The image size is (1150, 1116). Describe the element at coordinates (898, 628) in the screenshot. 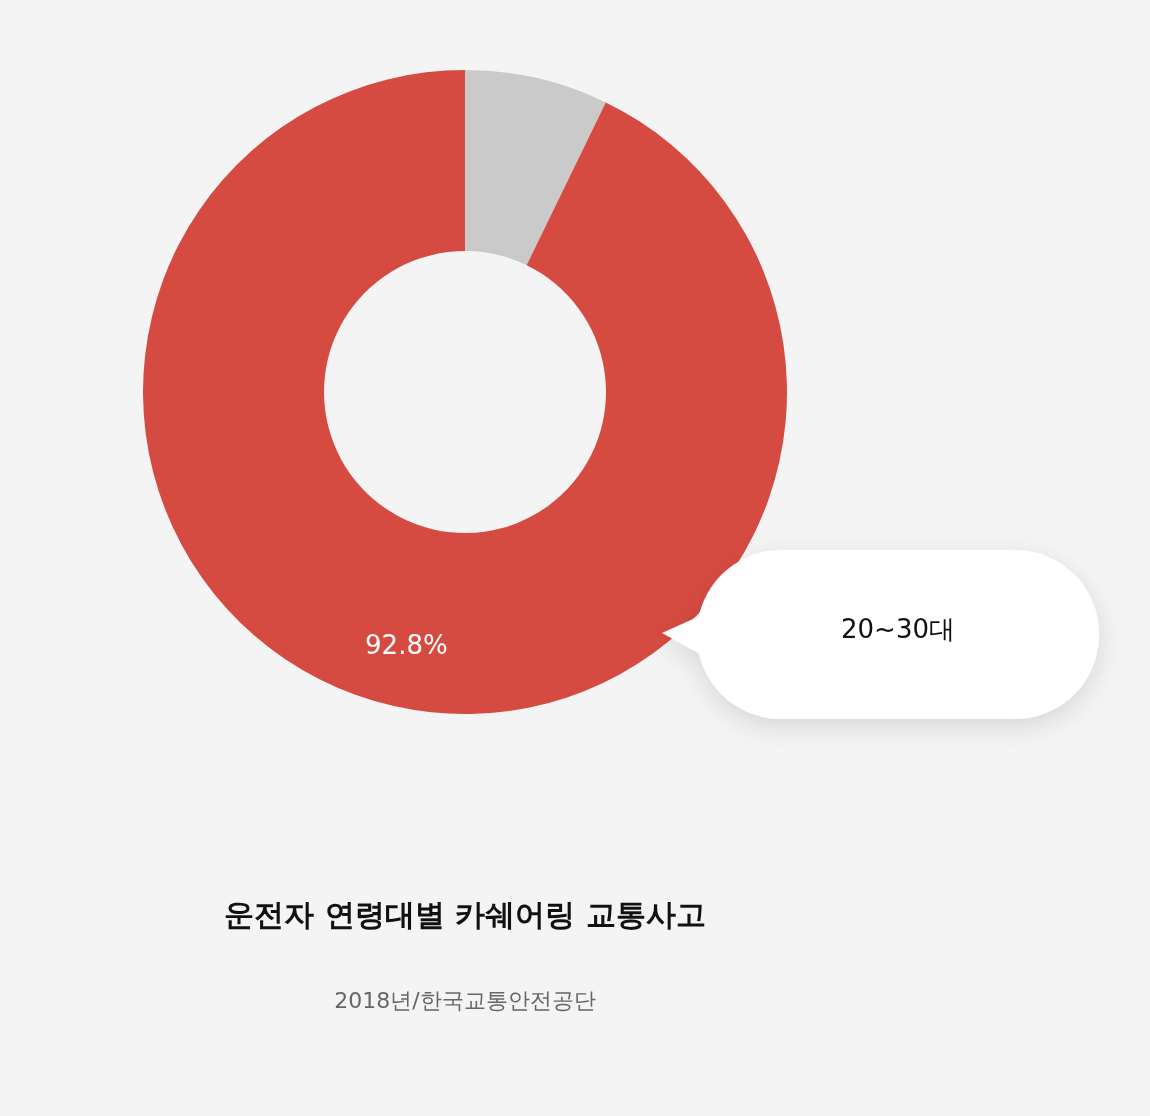

I see `slice-label: 20~30대` at that location.